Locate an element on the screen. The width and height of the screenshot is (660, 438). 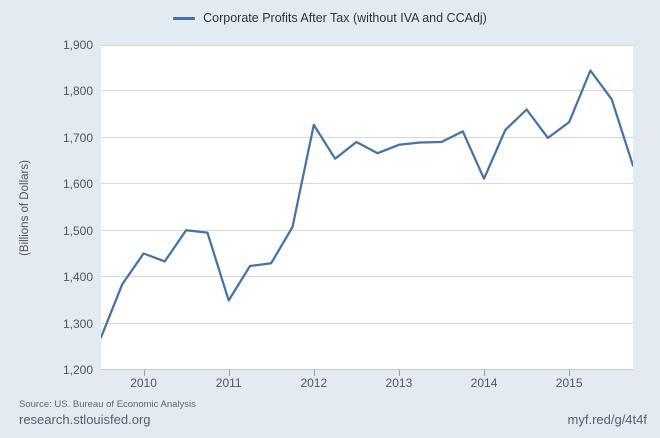
y-tick-label: 1,400 is located at coordinates (77, 277).